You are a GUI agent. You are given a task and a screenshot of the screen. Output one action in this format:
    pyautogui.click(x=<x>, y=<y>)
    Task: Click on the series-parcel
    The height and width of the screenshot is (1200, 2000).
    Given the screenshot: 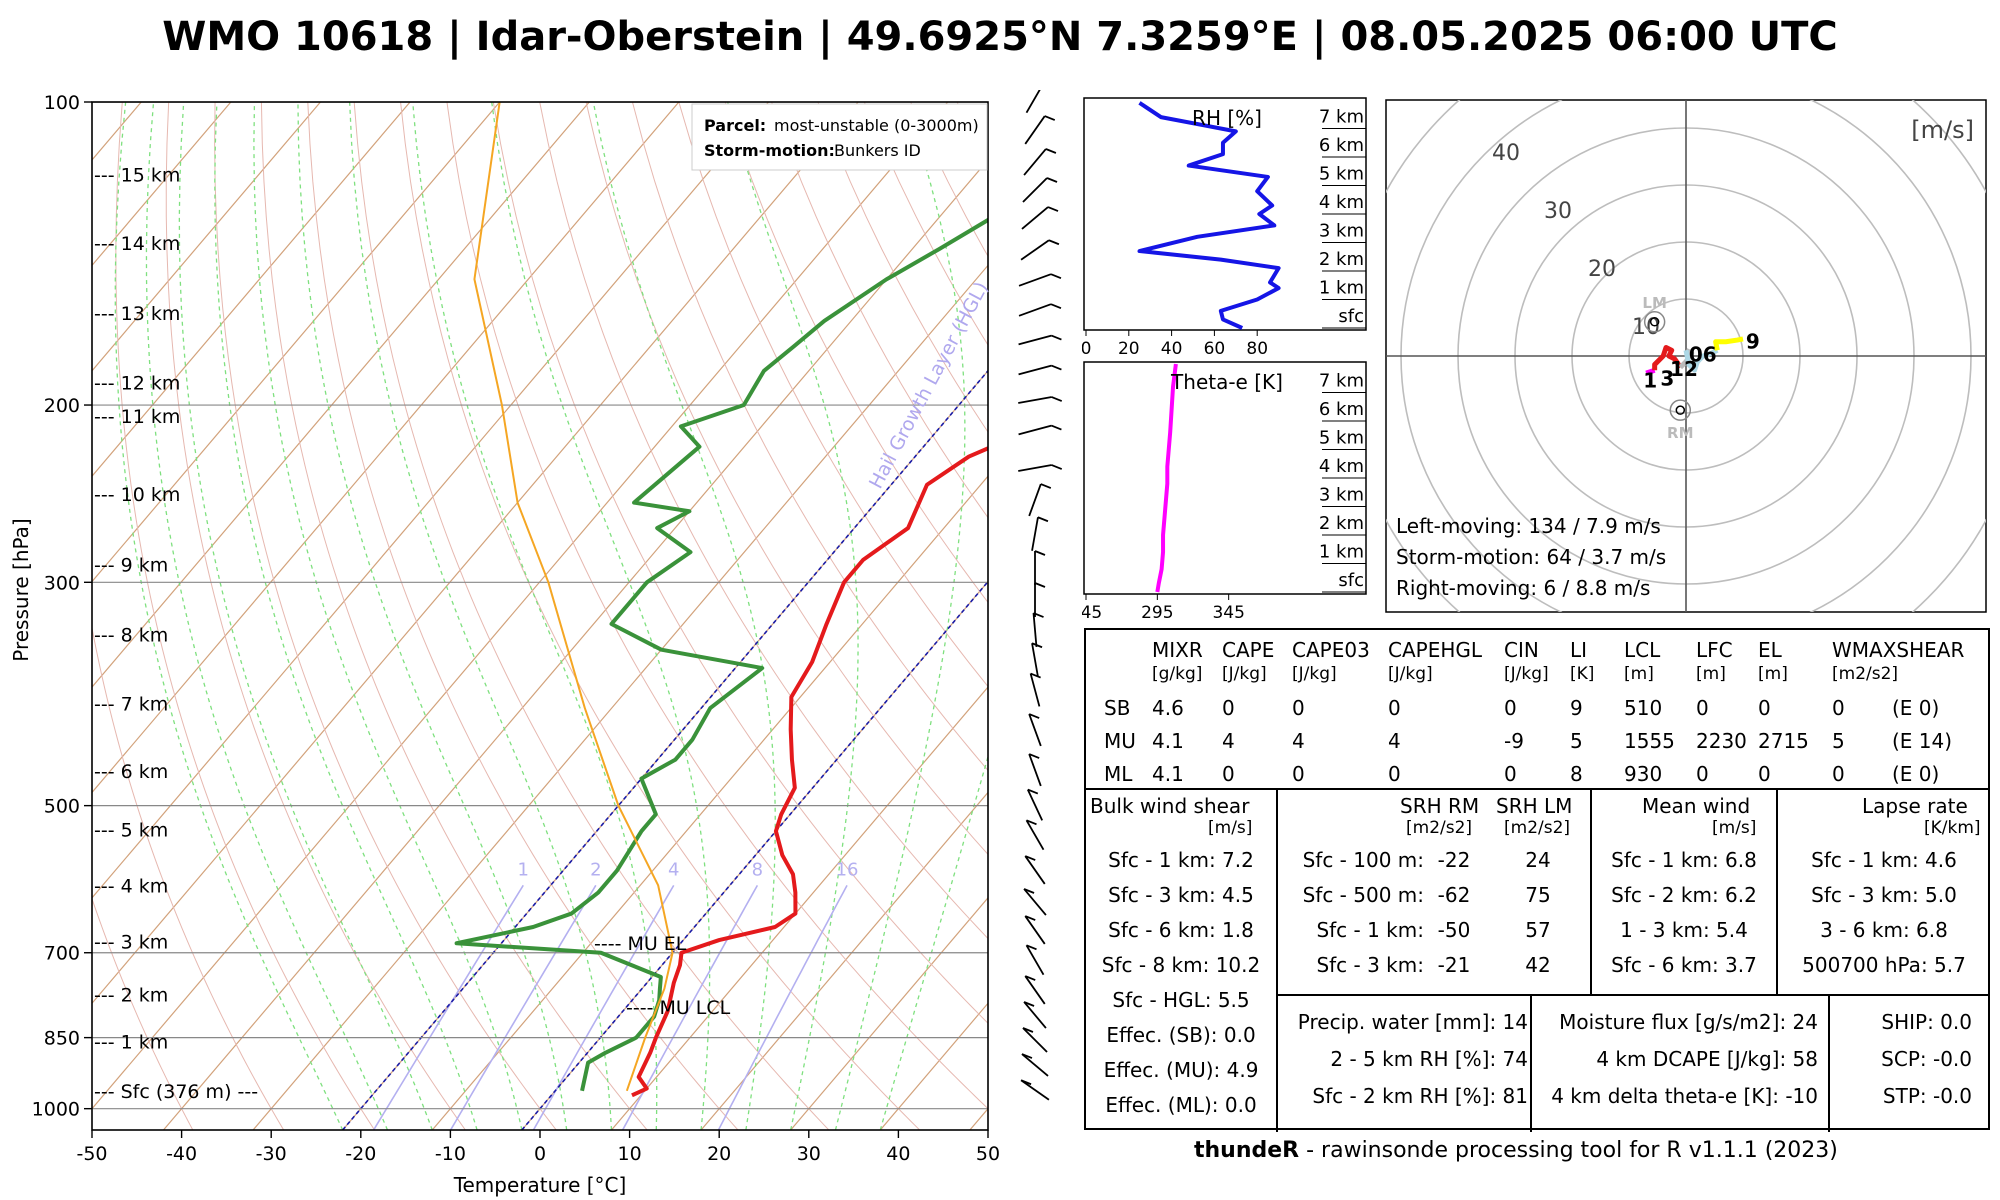 What is the action you would take?
    pyautogui.click(x=573, y=597)
    